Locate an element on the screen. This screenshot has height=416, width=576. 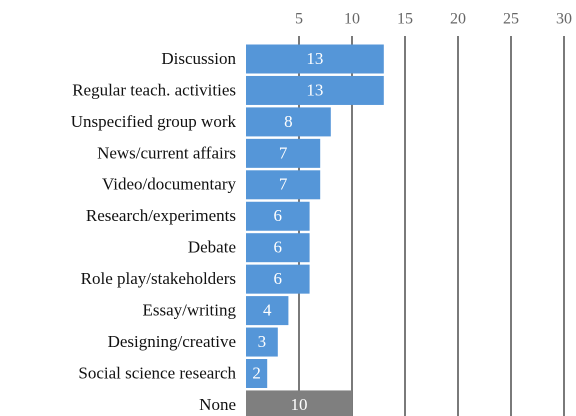
category-label: Debate is located at coordinates (212, 247).